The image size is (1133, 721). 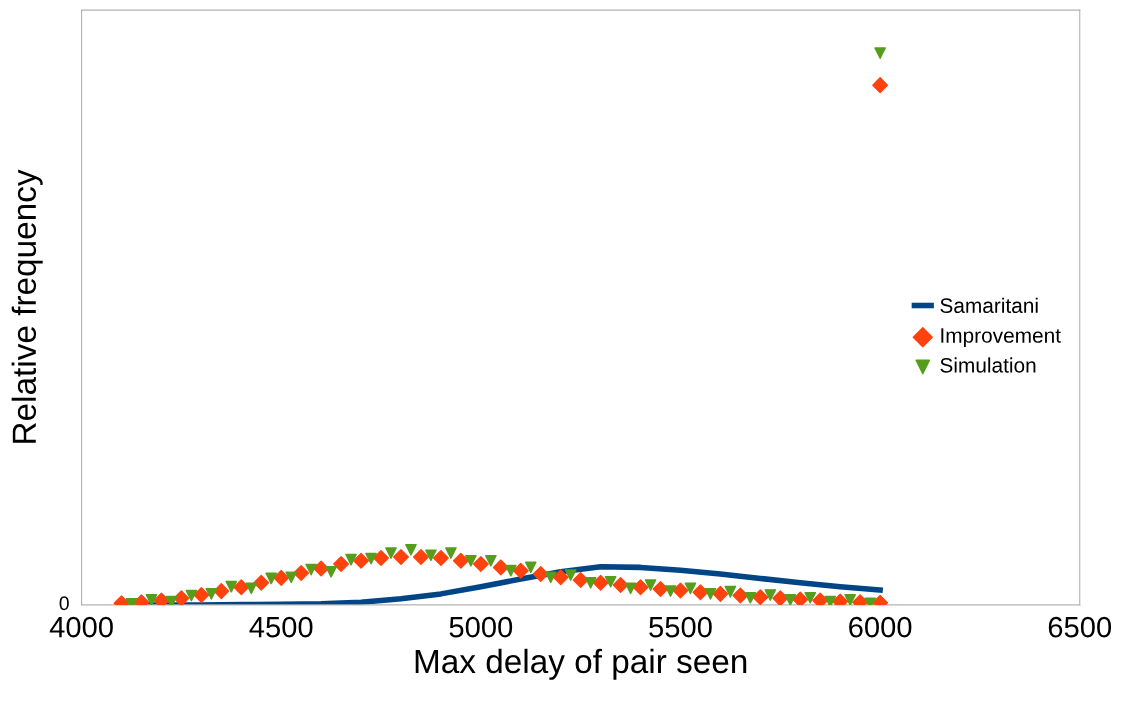 What do you see at coordinates (81, 627) in the screenshot?
I see `x-tick-label: 4000` at bounding box center [81, 627].